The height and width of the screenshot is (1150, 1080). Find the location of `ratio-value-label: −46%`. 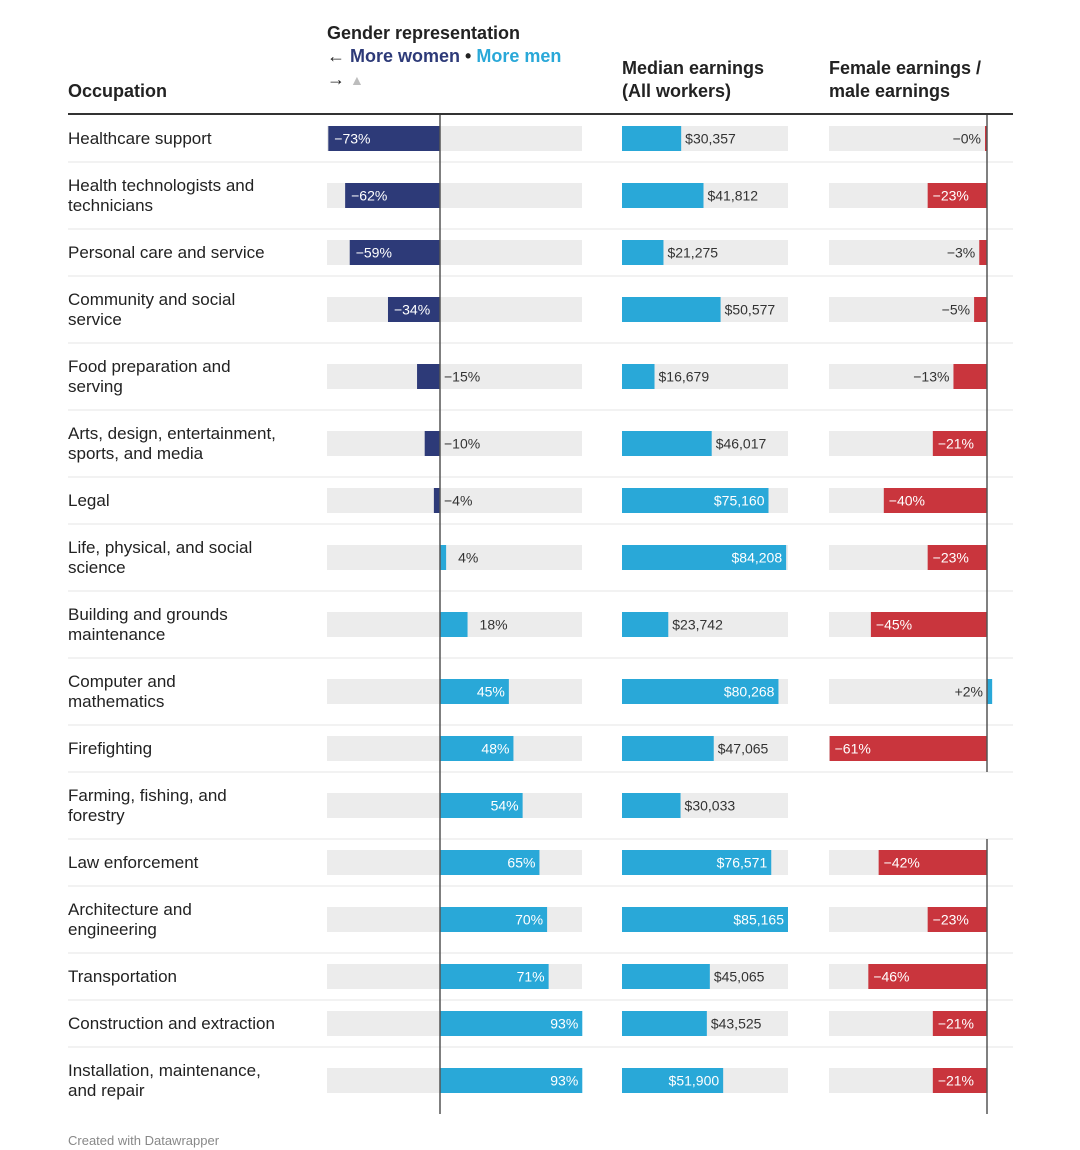

ratio-value-label: −46% is located at coordinates (891, 977).